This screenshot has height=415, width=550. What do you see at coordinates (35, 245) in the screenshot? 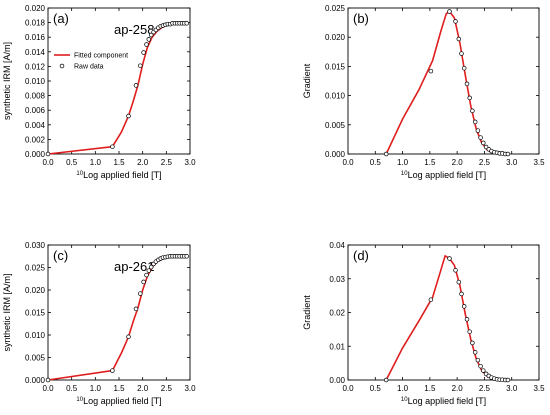
I see `y-tick-label: 0.030` at bounding box center [35, 245].